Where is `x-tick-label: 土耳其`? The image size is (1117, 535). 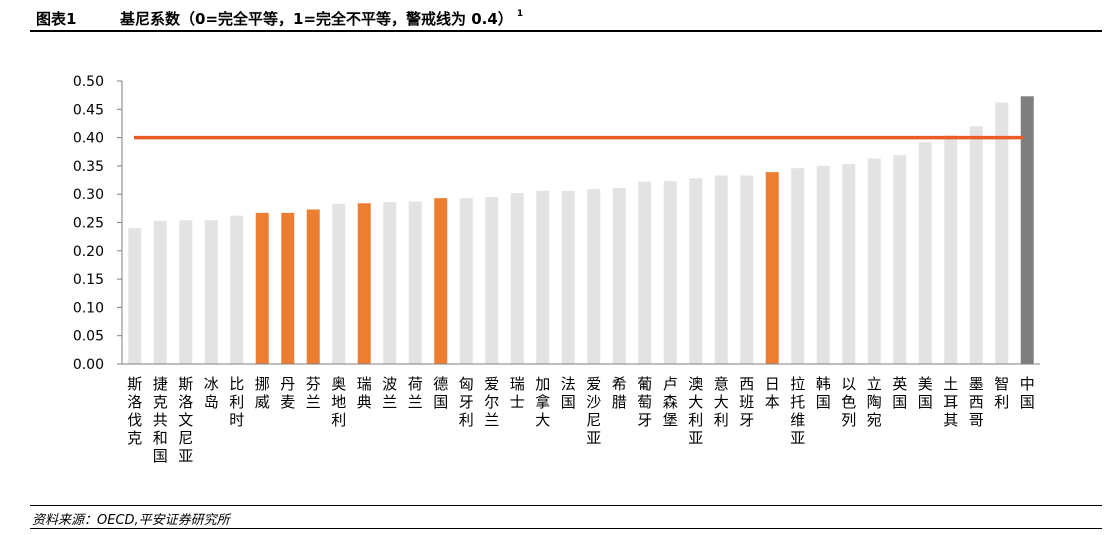 x-tick-label: 土耳其 is located at coordinates (950, 402).